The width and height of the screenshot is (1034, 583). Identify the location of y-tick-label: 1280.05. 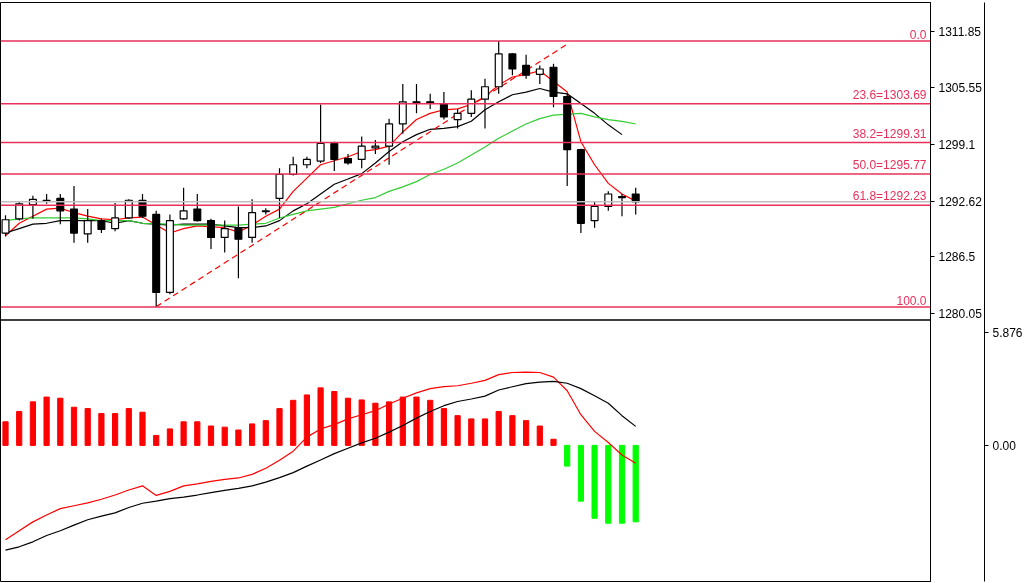
(960, 313).